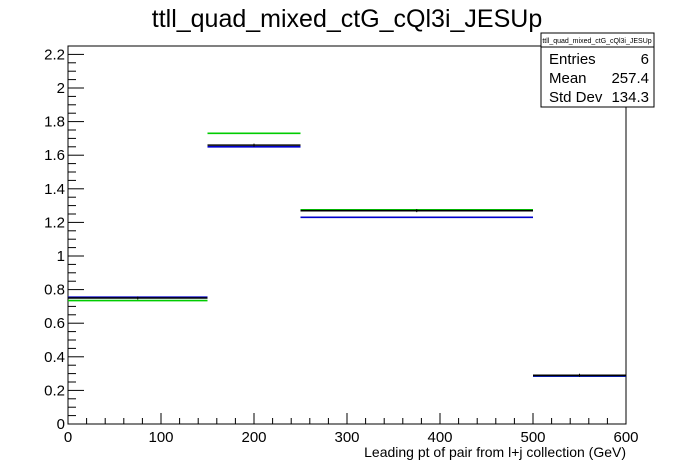  What do you see at coordinates (576, 97) in the screenshot?
I see `stats-stddev-label: Std Dev` at bounding box center [576, 97].